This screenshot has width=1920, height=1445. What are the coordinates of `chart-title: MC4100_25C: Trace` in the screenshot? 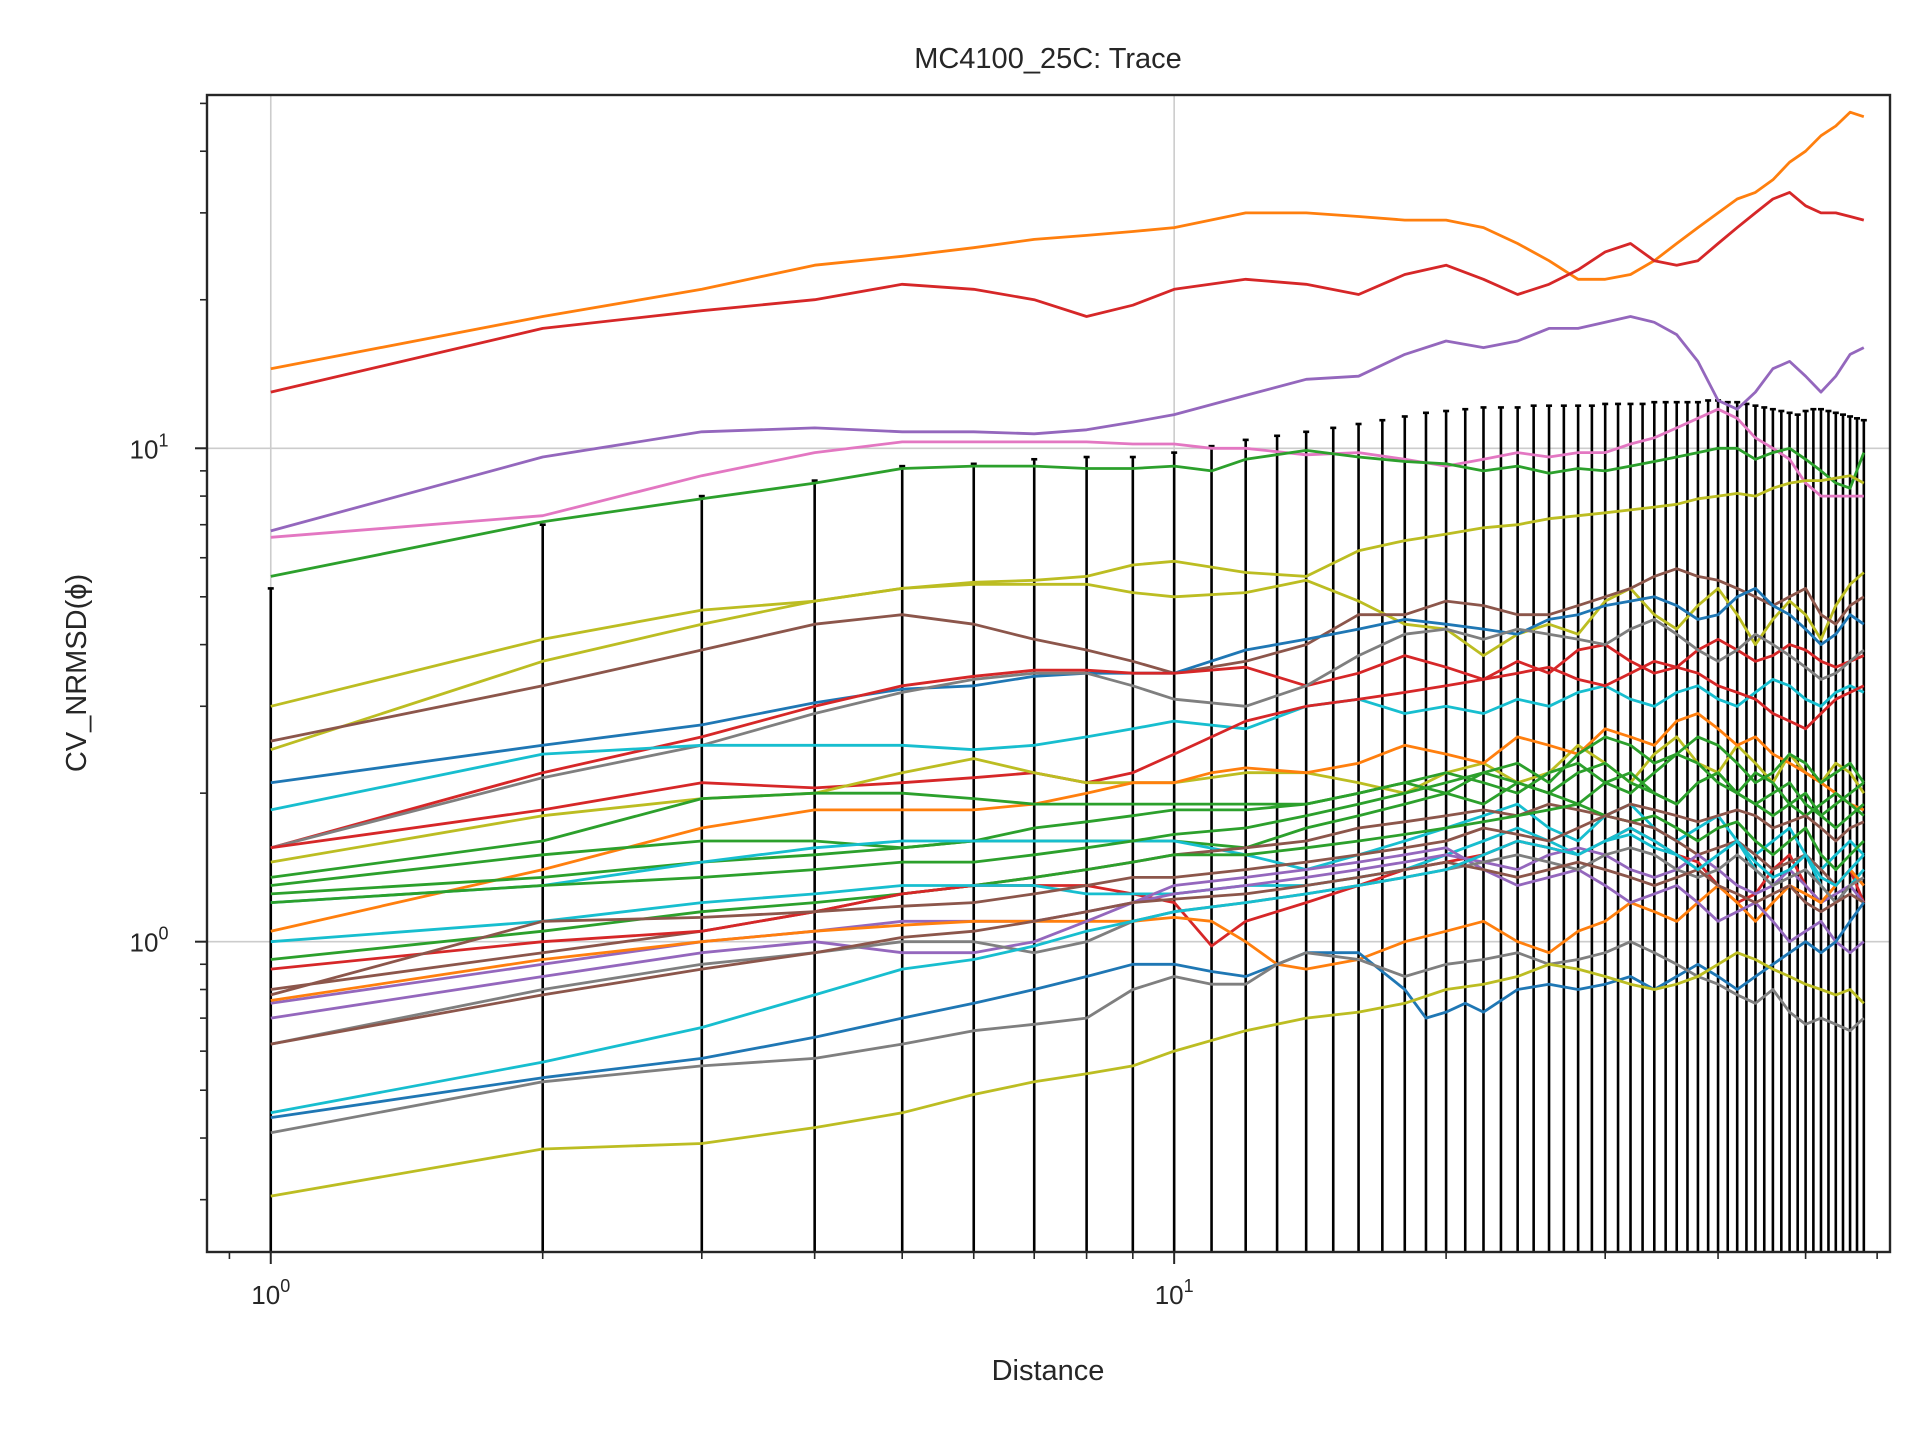 It's located at (1048, 59).